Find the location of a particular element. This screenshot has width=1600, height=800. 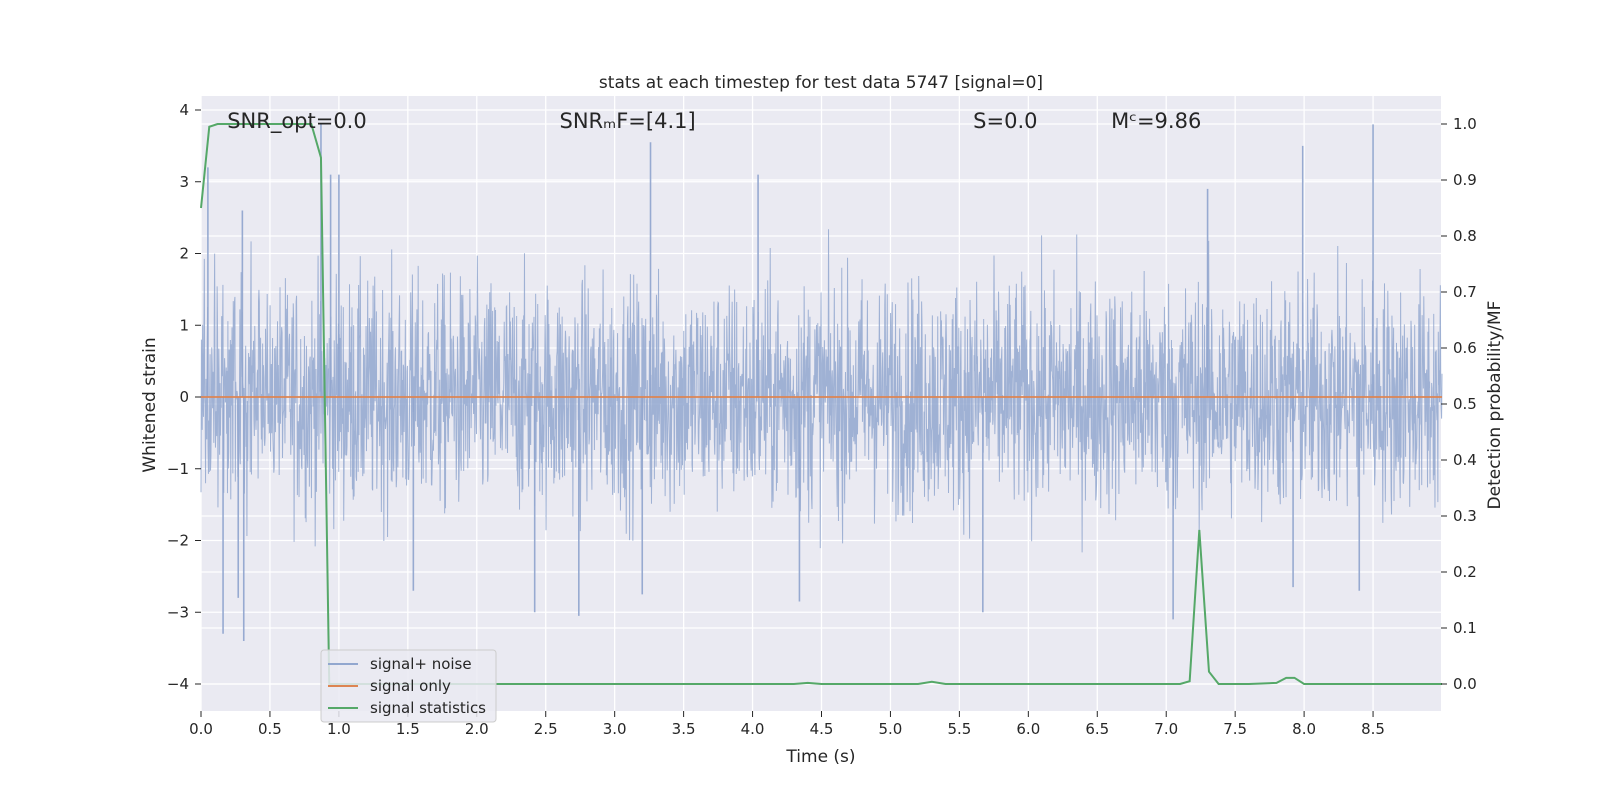

y-left-tick-label-8: −4 is located at coordinates (178, 684).